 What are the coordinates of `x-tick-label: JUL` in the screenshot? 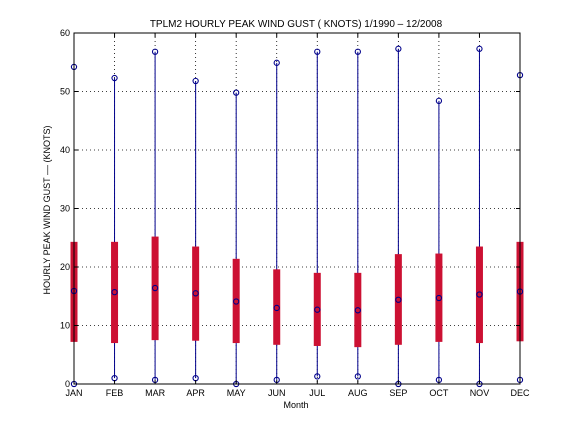 It's located at (317, 393).